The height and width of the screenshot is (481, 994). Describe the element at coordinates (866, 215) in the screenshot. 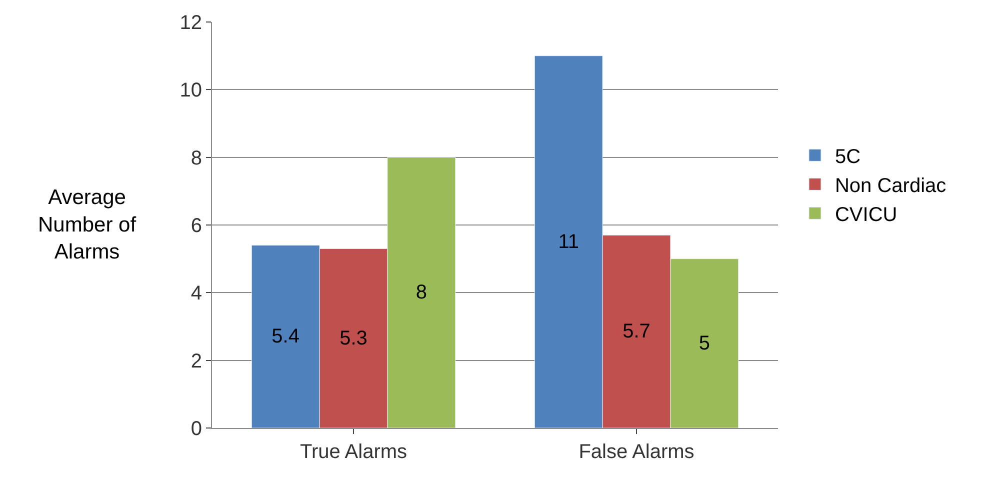

I see `legend-label: CVICU` at that location.